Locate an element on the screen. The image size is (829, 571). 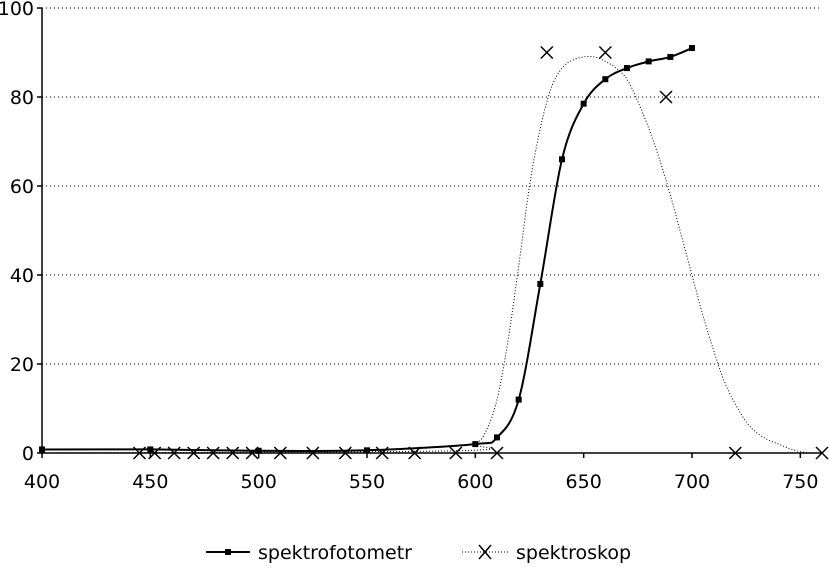
x-tick-label: 700 is located at coordinates (692, 482).